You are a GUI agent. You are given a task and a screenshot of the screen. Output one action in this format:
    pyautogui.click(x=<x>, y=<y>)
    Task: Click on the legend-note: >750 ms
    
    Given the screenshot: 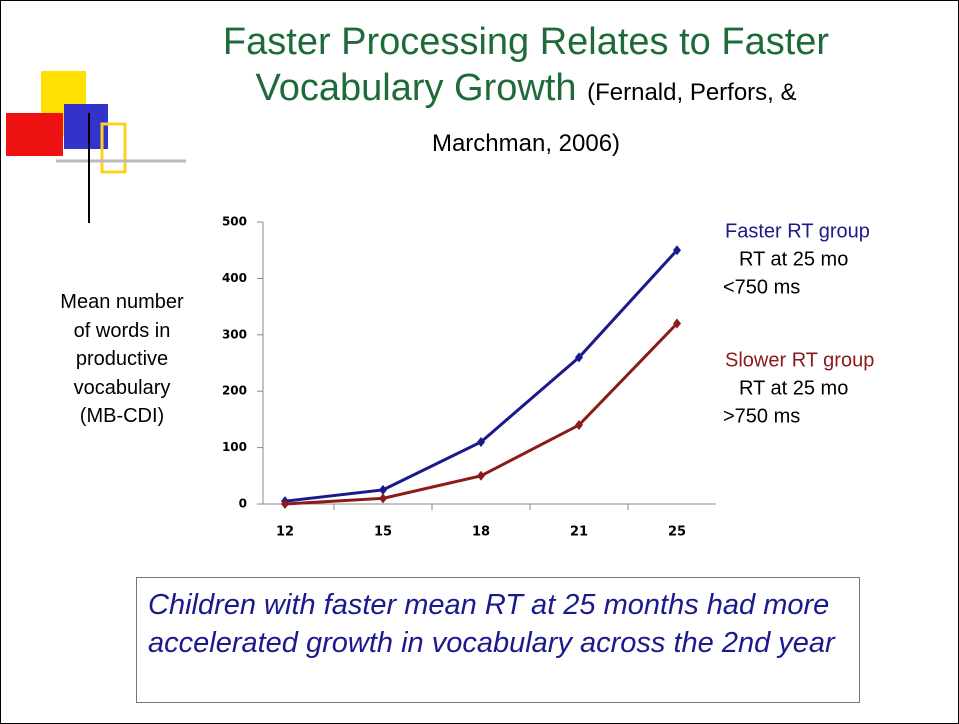 What is the action you would take?
    pyautogui.click(x=761, y=416)
    